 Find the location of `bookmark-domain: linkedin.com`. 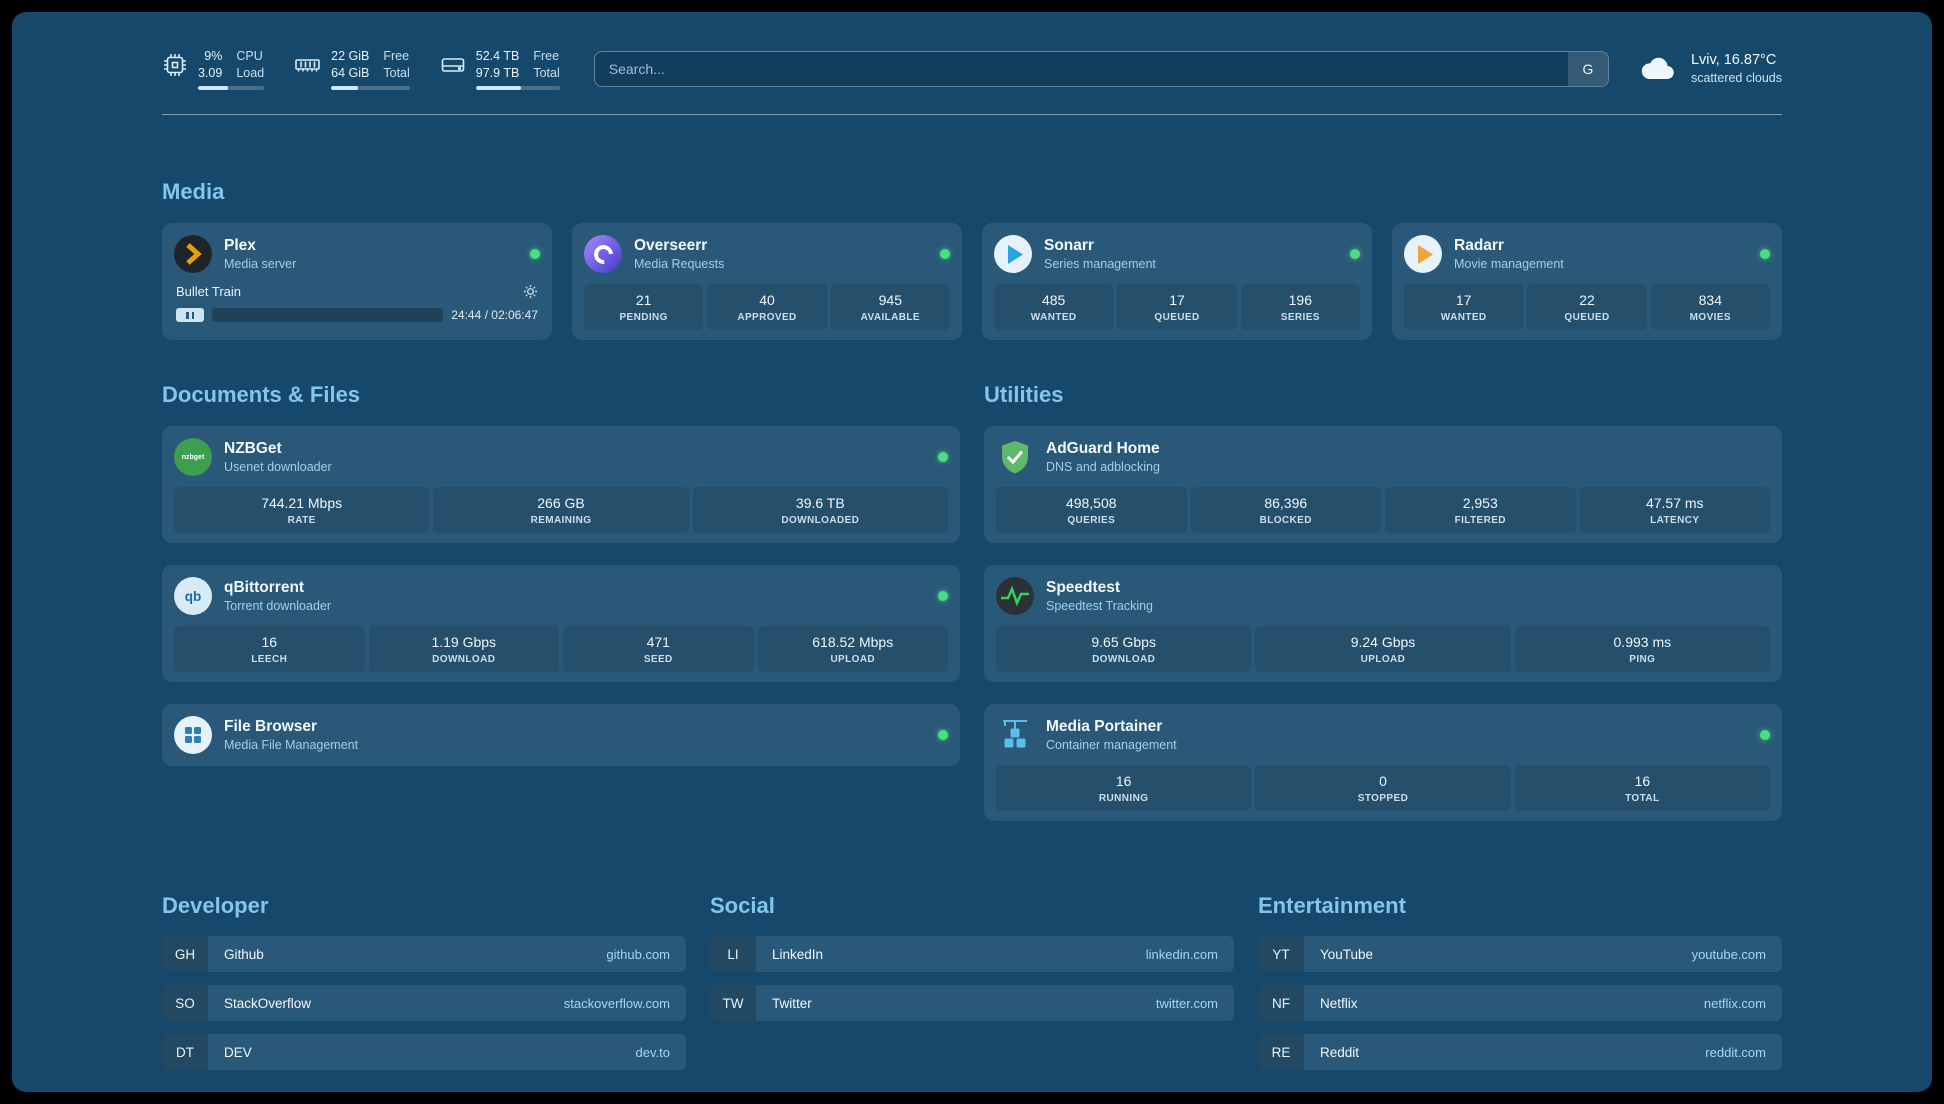

bookmark-domain: linkedin.com is located at coordinates (1181, 954).